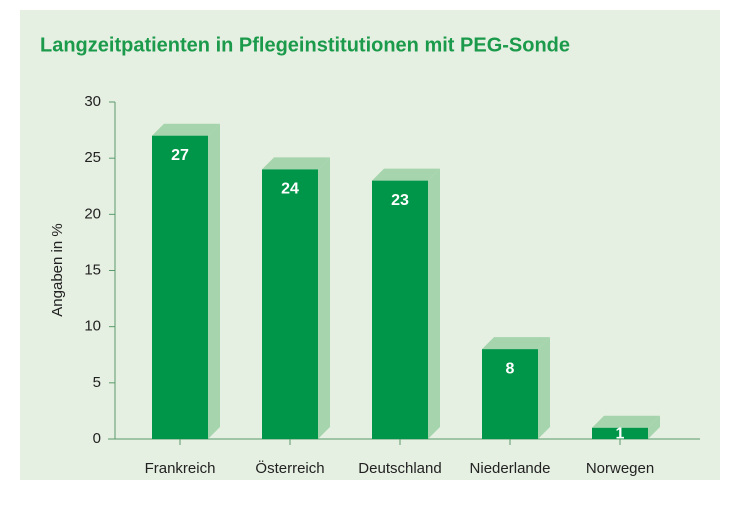  Describe the element at coordinates (620, 468) in the screenshot. I see `x-tick-label: Norwegen` at that location.